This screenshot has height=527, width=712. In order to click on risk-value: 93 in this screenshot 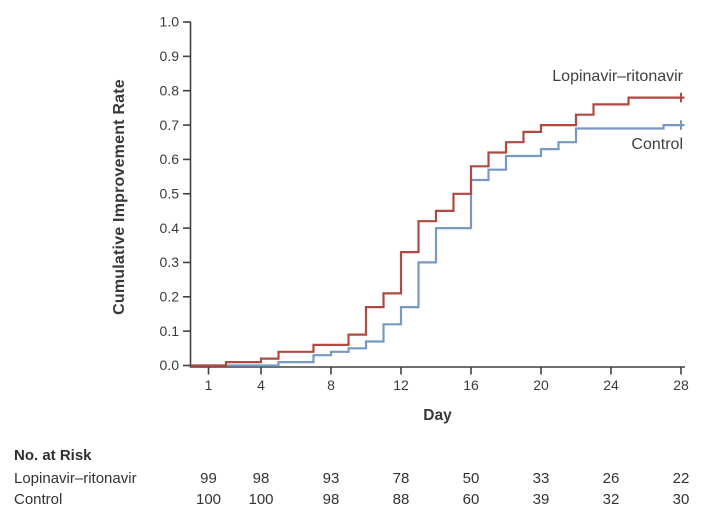, I will do `click(331, 478)`.